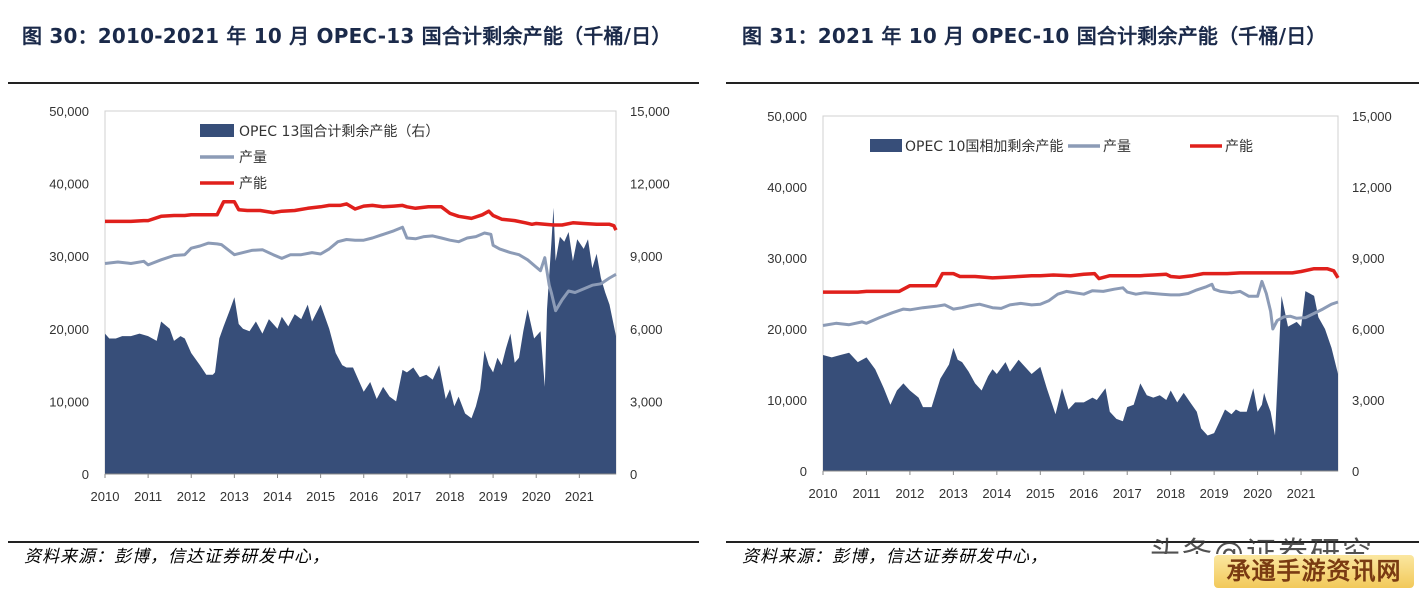 This screenshot has width=1427, height=590. I want to click on series-area-spare-capacity, so click(1080, 381).